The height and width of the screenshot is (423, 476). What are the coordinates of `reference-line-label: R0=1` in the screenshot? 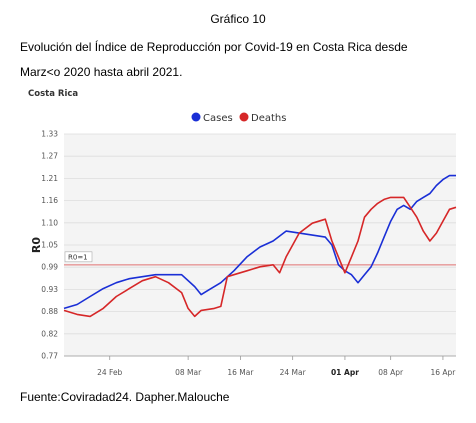 It's located at (78, 257).